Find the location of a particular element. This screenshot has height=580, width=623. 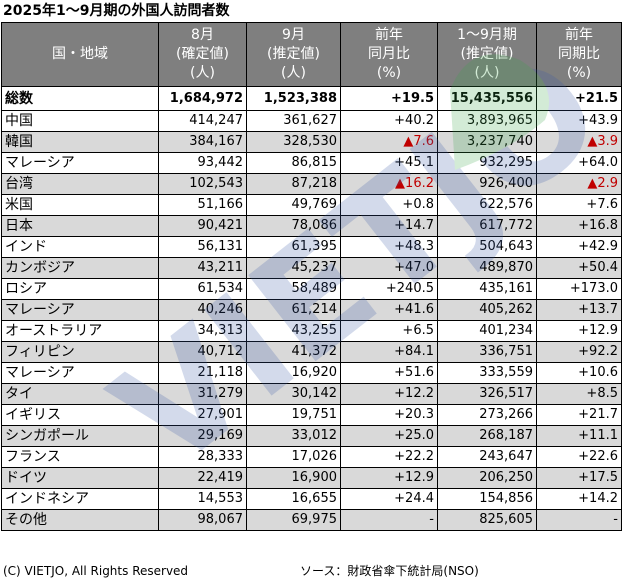

header-august-line: (人) is located at coordinates (202, 73).